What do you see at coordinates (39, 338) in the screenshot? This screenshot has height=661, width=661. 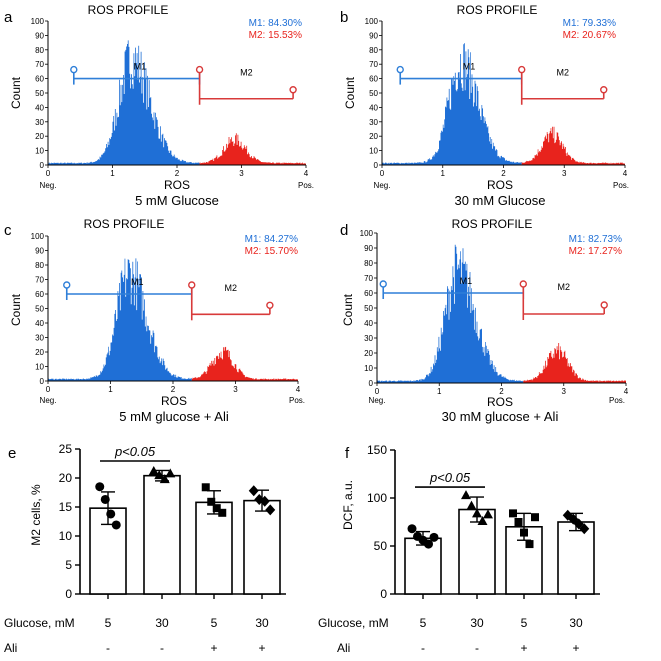 I see `y-tick-label: 30` at bounding box center [39, 338].